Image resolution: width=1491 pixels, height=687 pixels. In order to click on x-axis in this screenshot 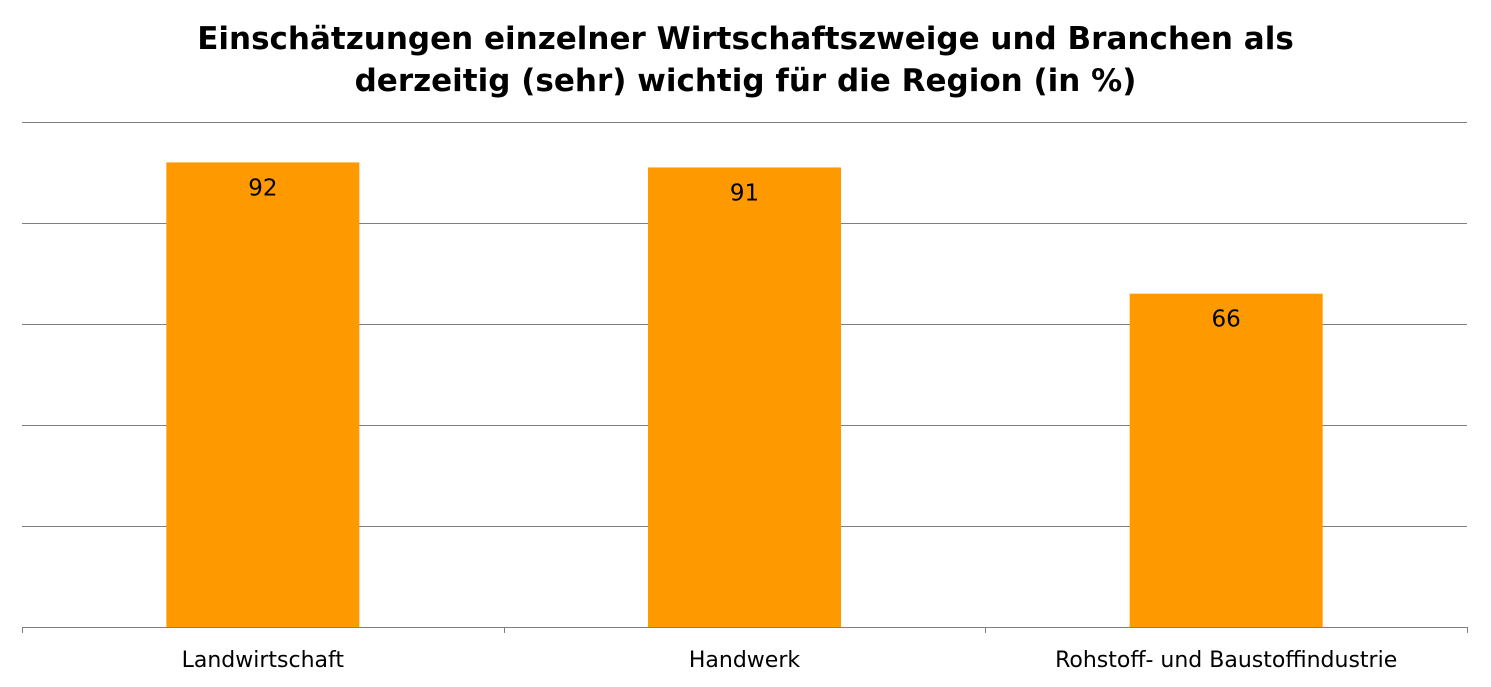, I will do `click(745, 630)`.